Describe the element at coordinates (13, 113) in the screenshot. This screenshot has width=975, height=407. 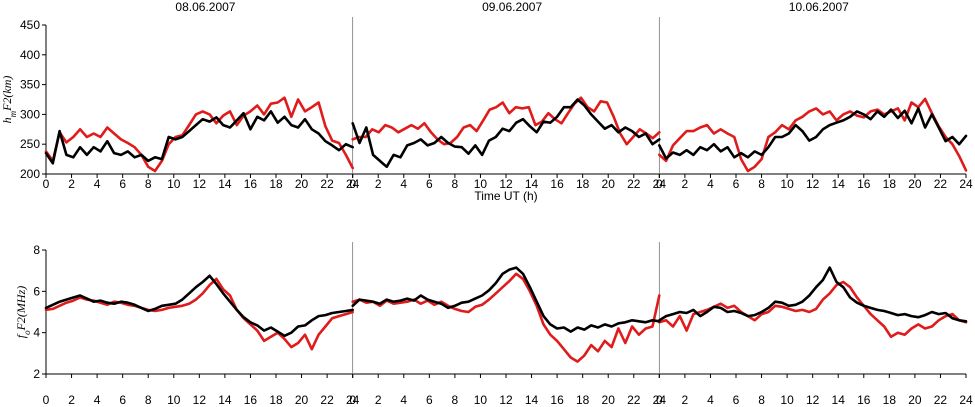
I see `y-axis-title-sub: m` at that location.